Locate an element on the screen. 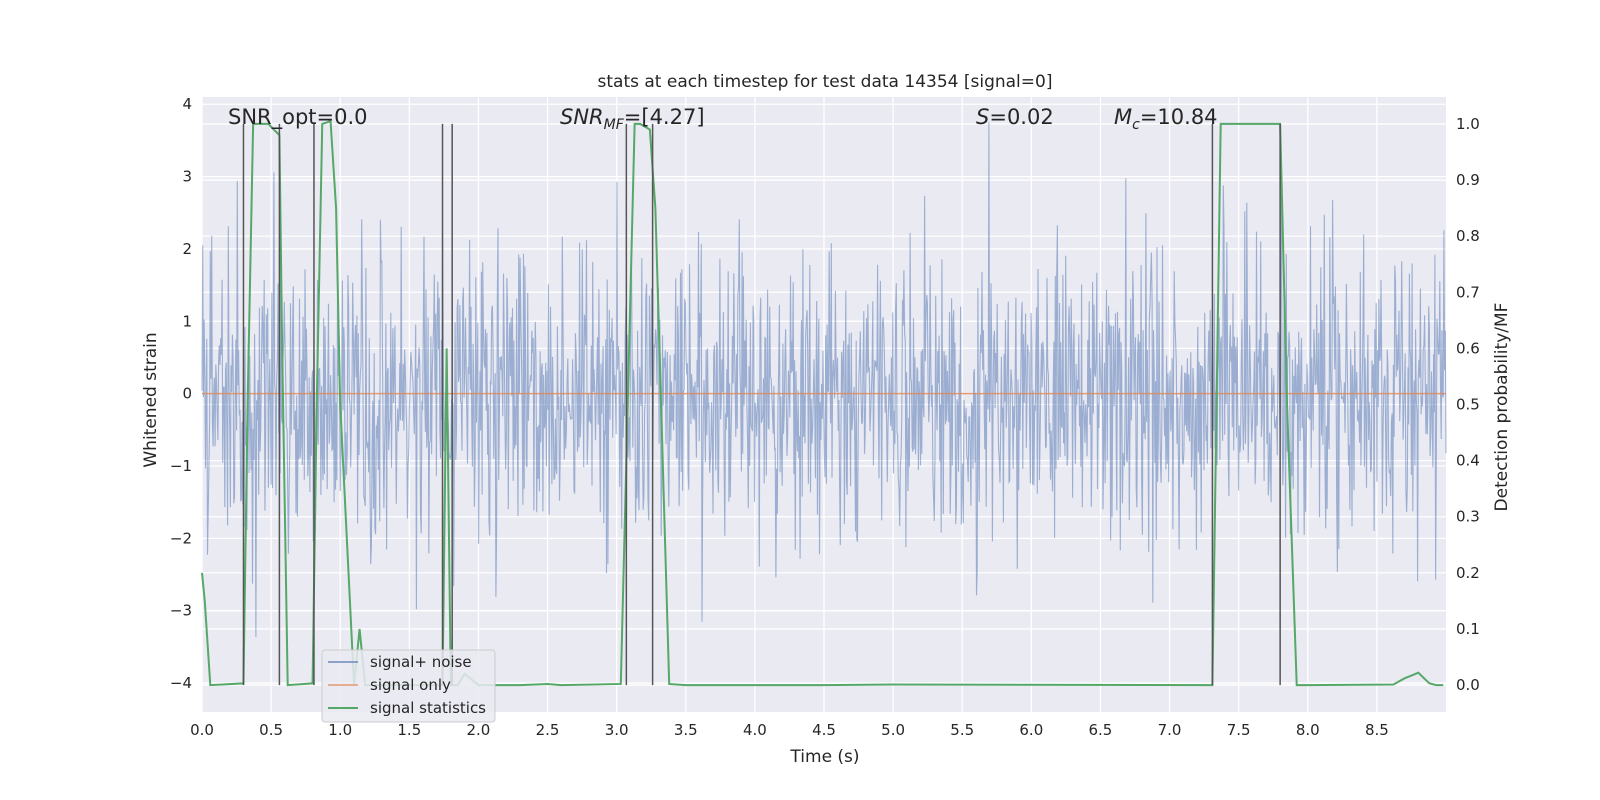  legend-label-signal: signal only is located at coordinates (410, 685).